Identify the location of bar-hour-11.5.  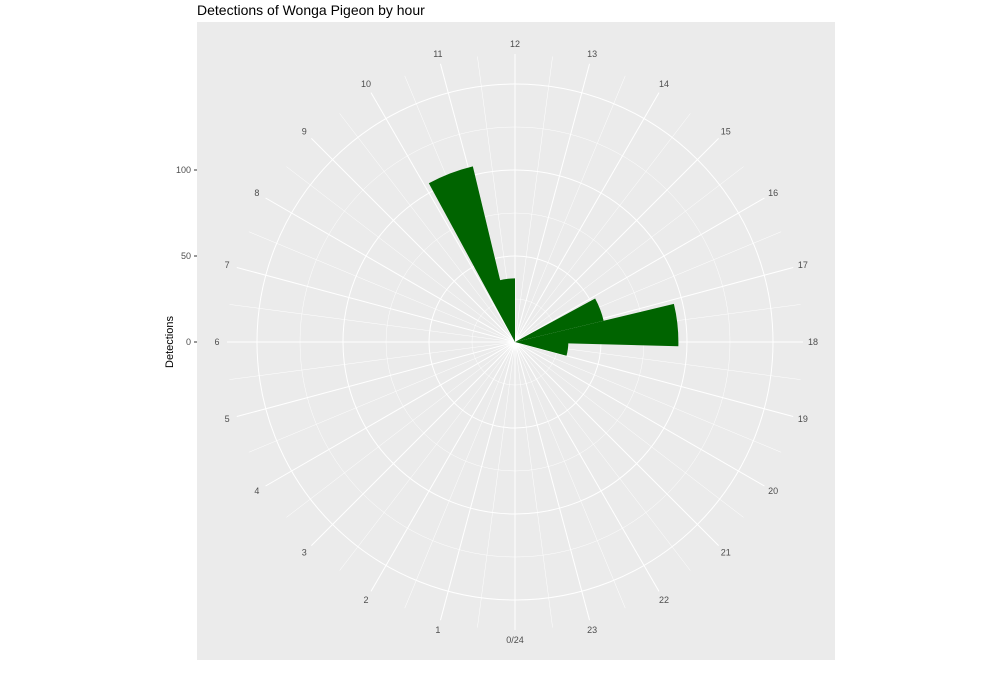
(506, 310).